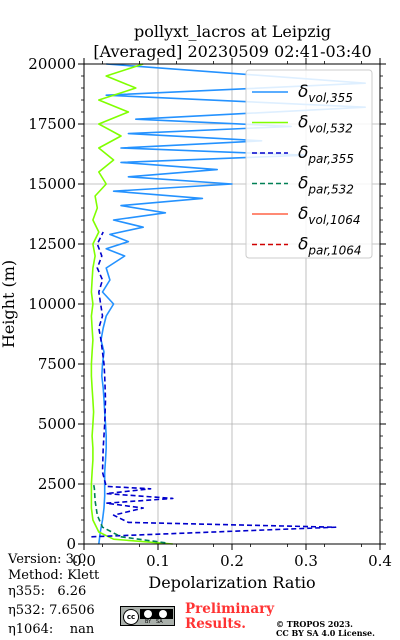  Describe the element at coordinates (57, 484) in the screenshot. I see `y-tick-label: 2500` at that location.